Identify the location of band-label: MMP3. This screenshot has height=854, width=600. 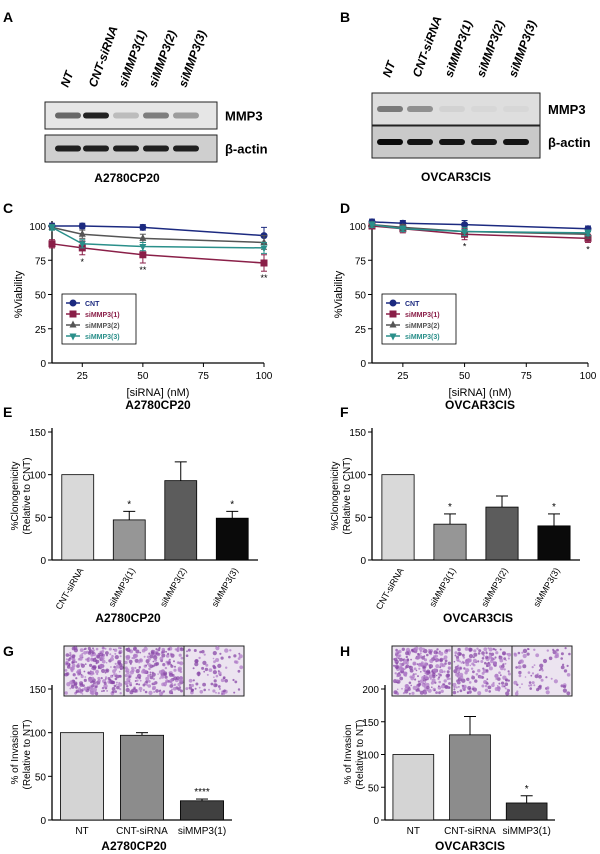
(567, 109).